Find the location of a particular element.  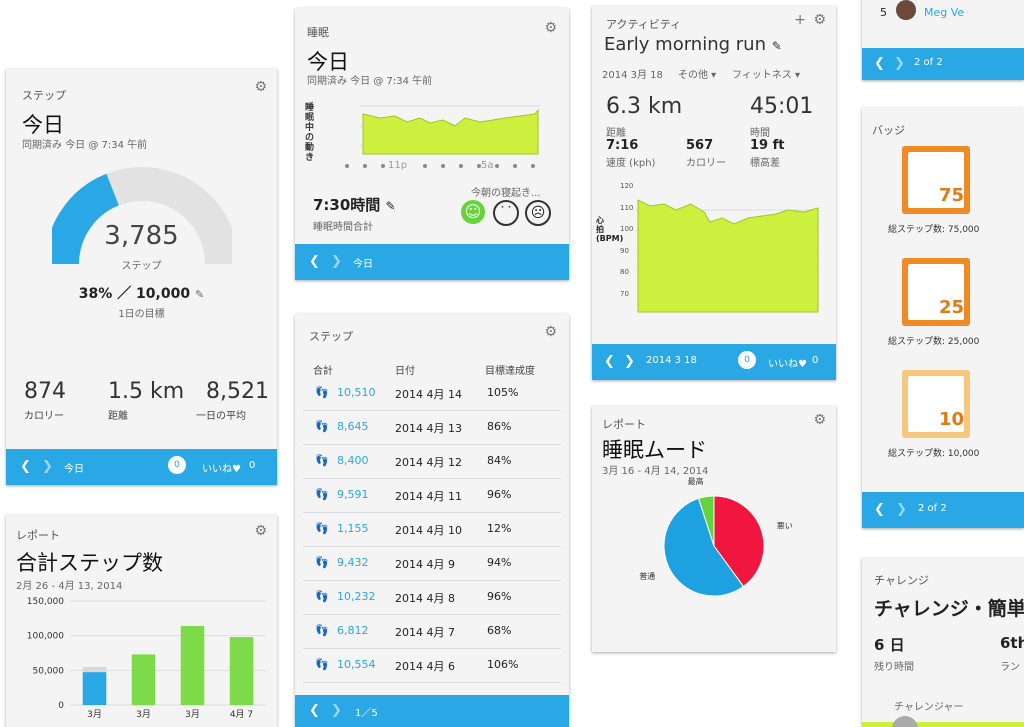

cell-total: 10,232 is located at coordinates (356, 596).